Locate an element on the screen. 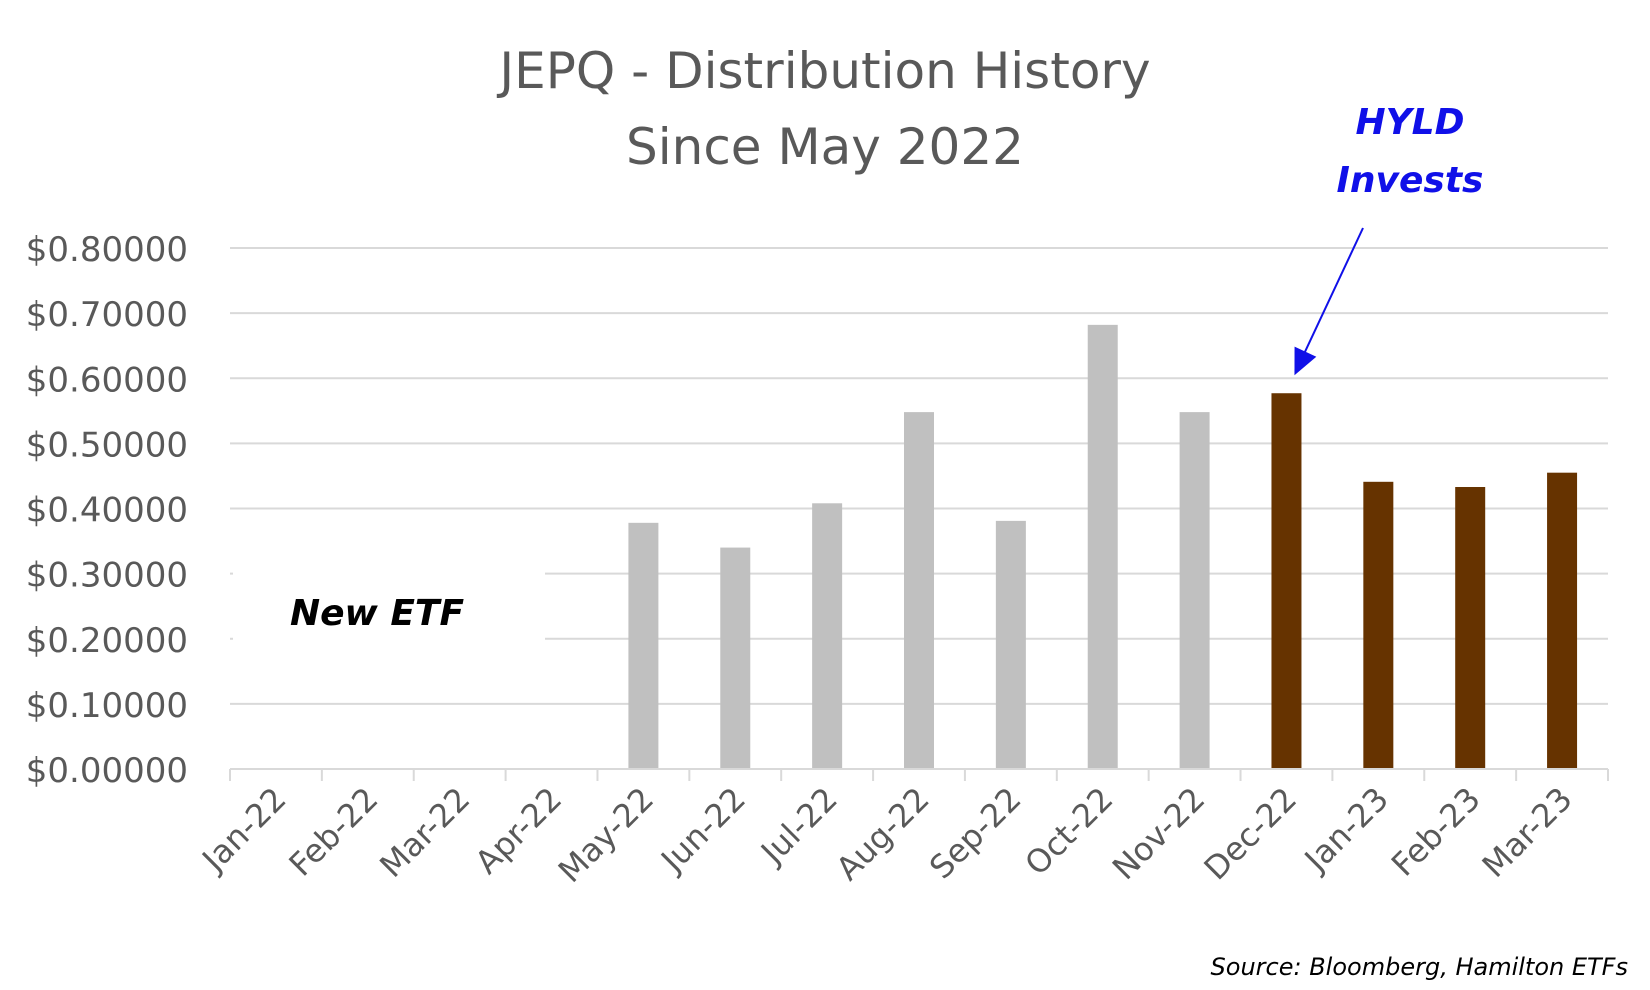 The image size is (1650, 990). x-tick-label: Jun-22 is located at coordinates (702, 830).